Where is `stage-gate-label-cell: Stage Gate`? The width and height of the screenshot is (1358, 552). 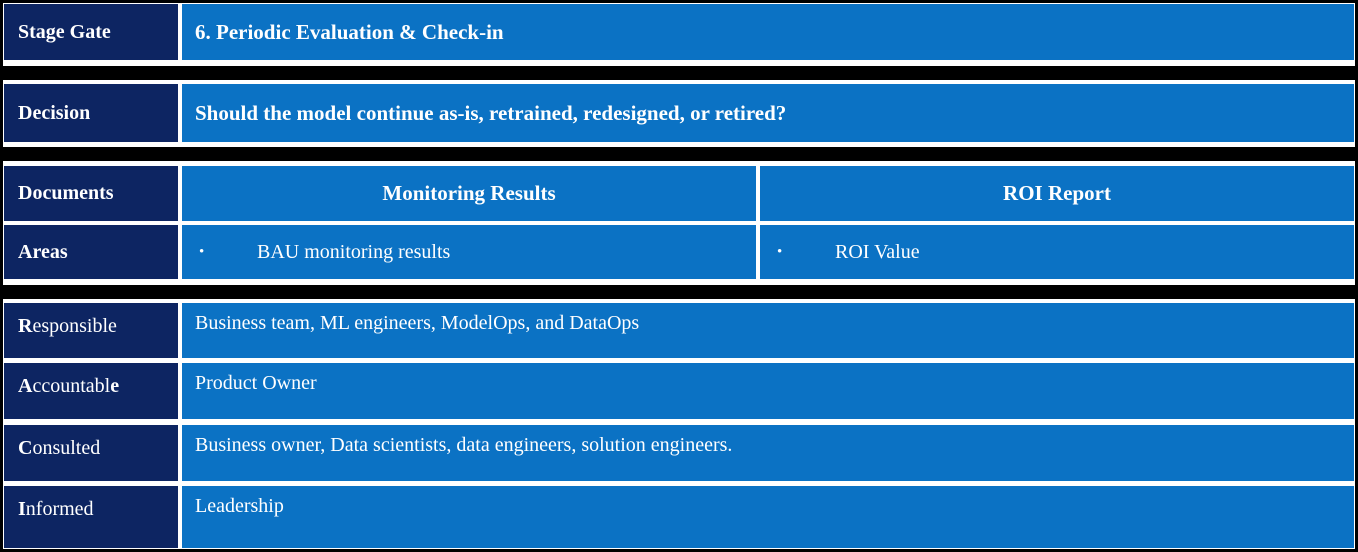 stage-gate-label-cell: Stage Gate is located at coordinates (91, 32).